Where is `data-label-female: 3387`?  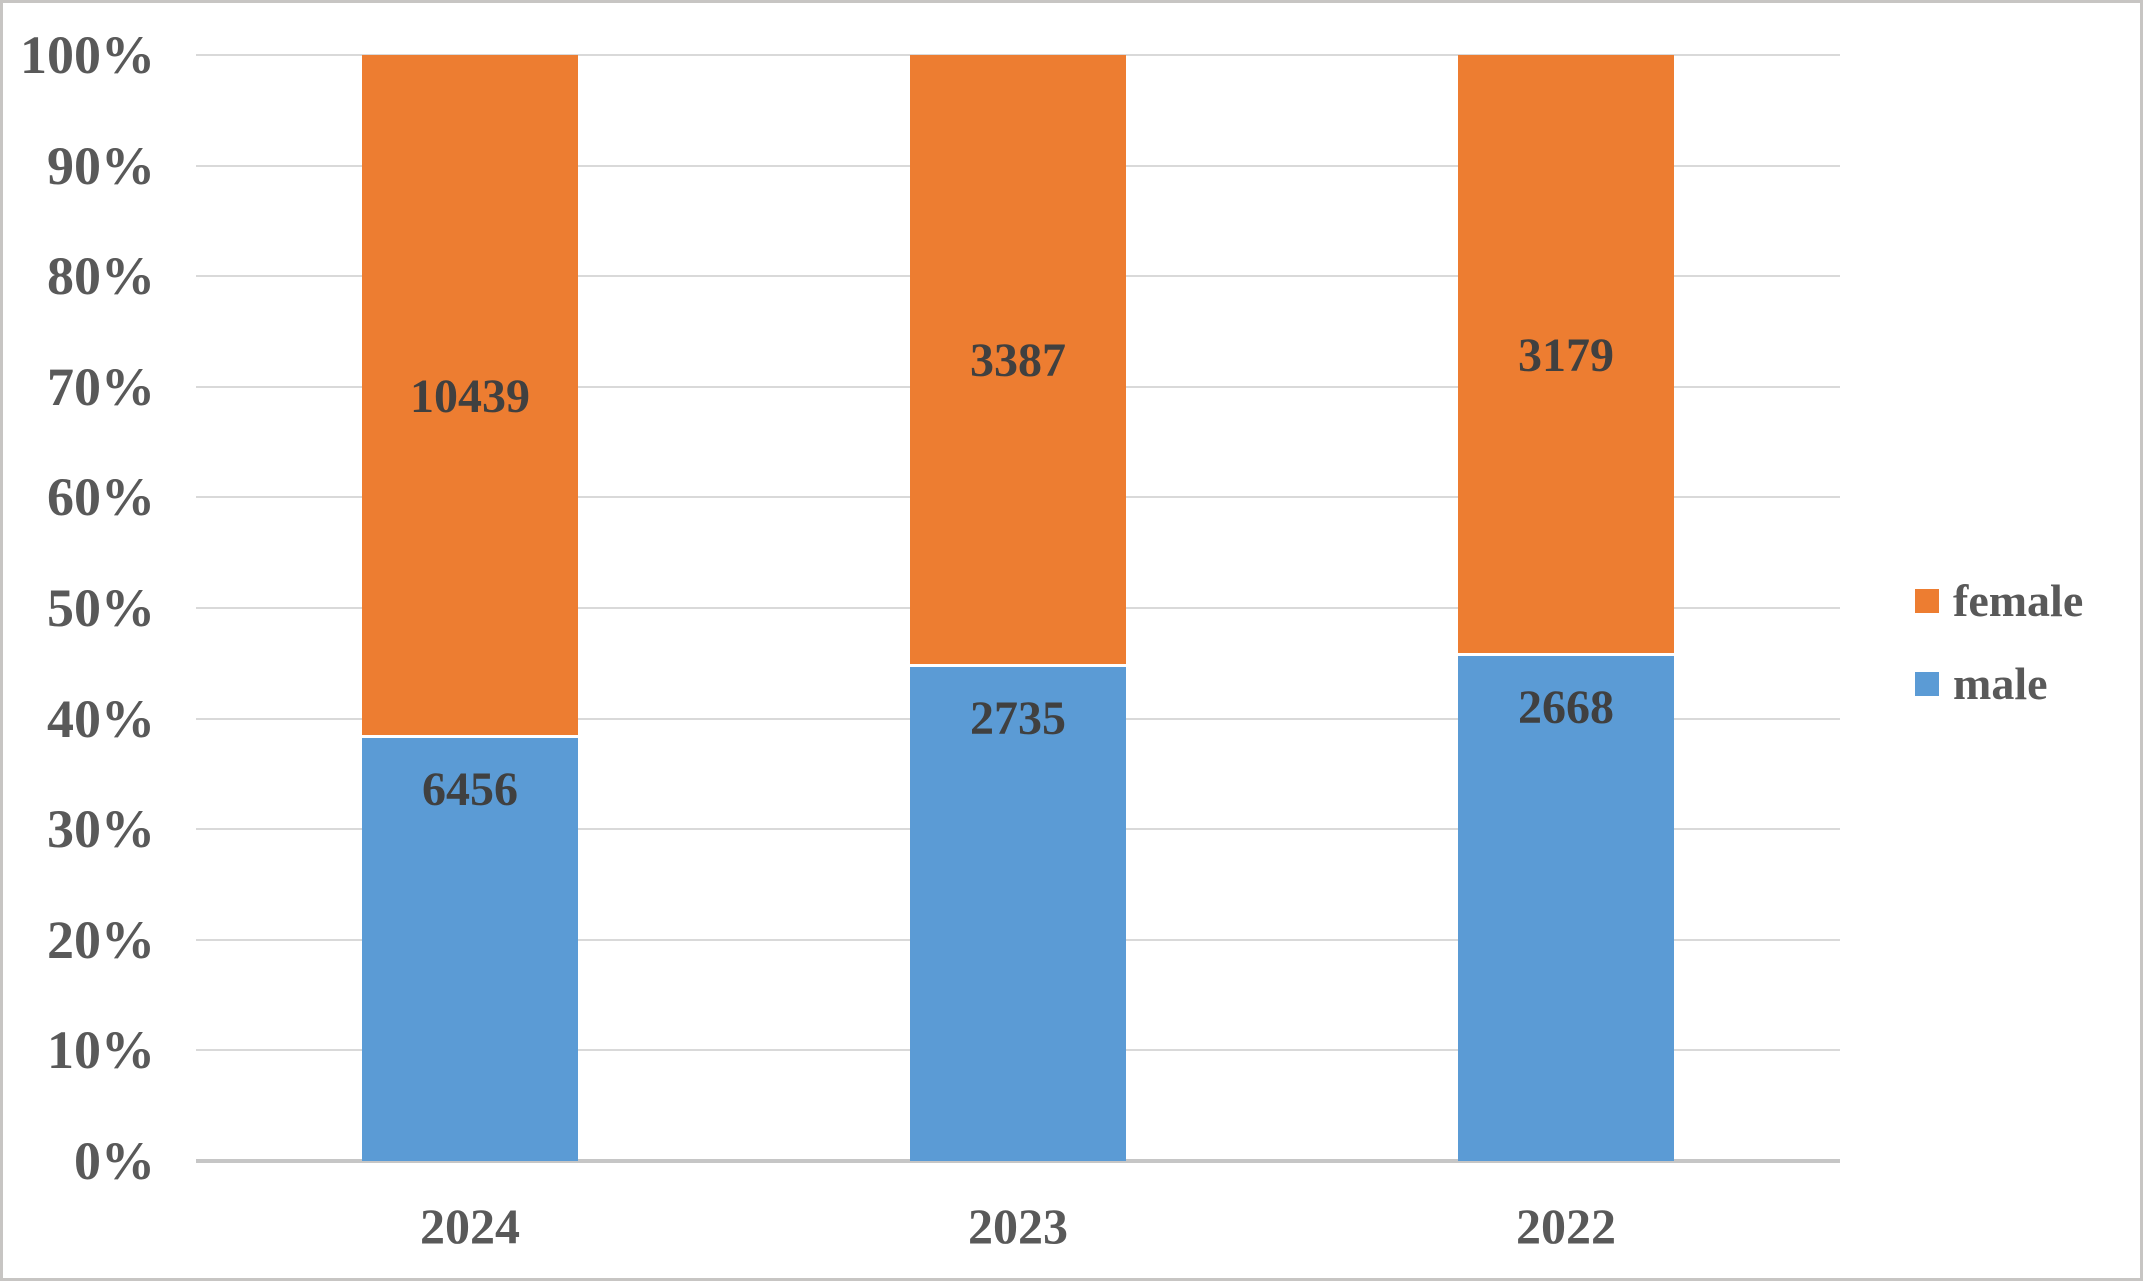 data-label-female: 3387 is located at coordinates (1018, 360).